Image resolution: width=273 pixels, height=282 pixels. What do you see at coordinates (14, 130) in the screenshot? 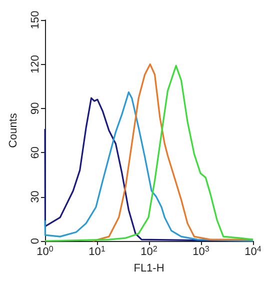
I see `y-axis-title: Counts` at bounding box center [14, 130].